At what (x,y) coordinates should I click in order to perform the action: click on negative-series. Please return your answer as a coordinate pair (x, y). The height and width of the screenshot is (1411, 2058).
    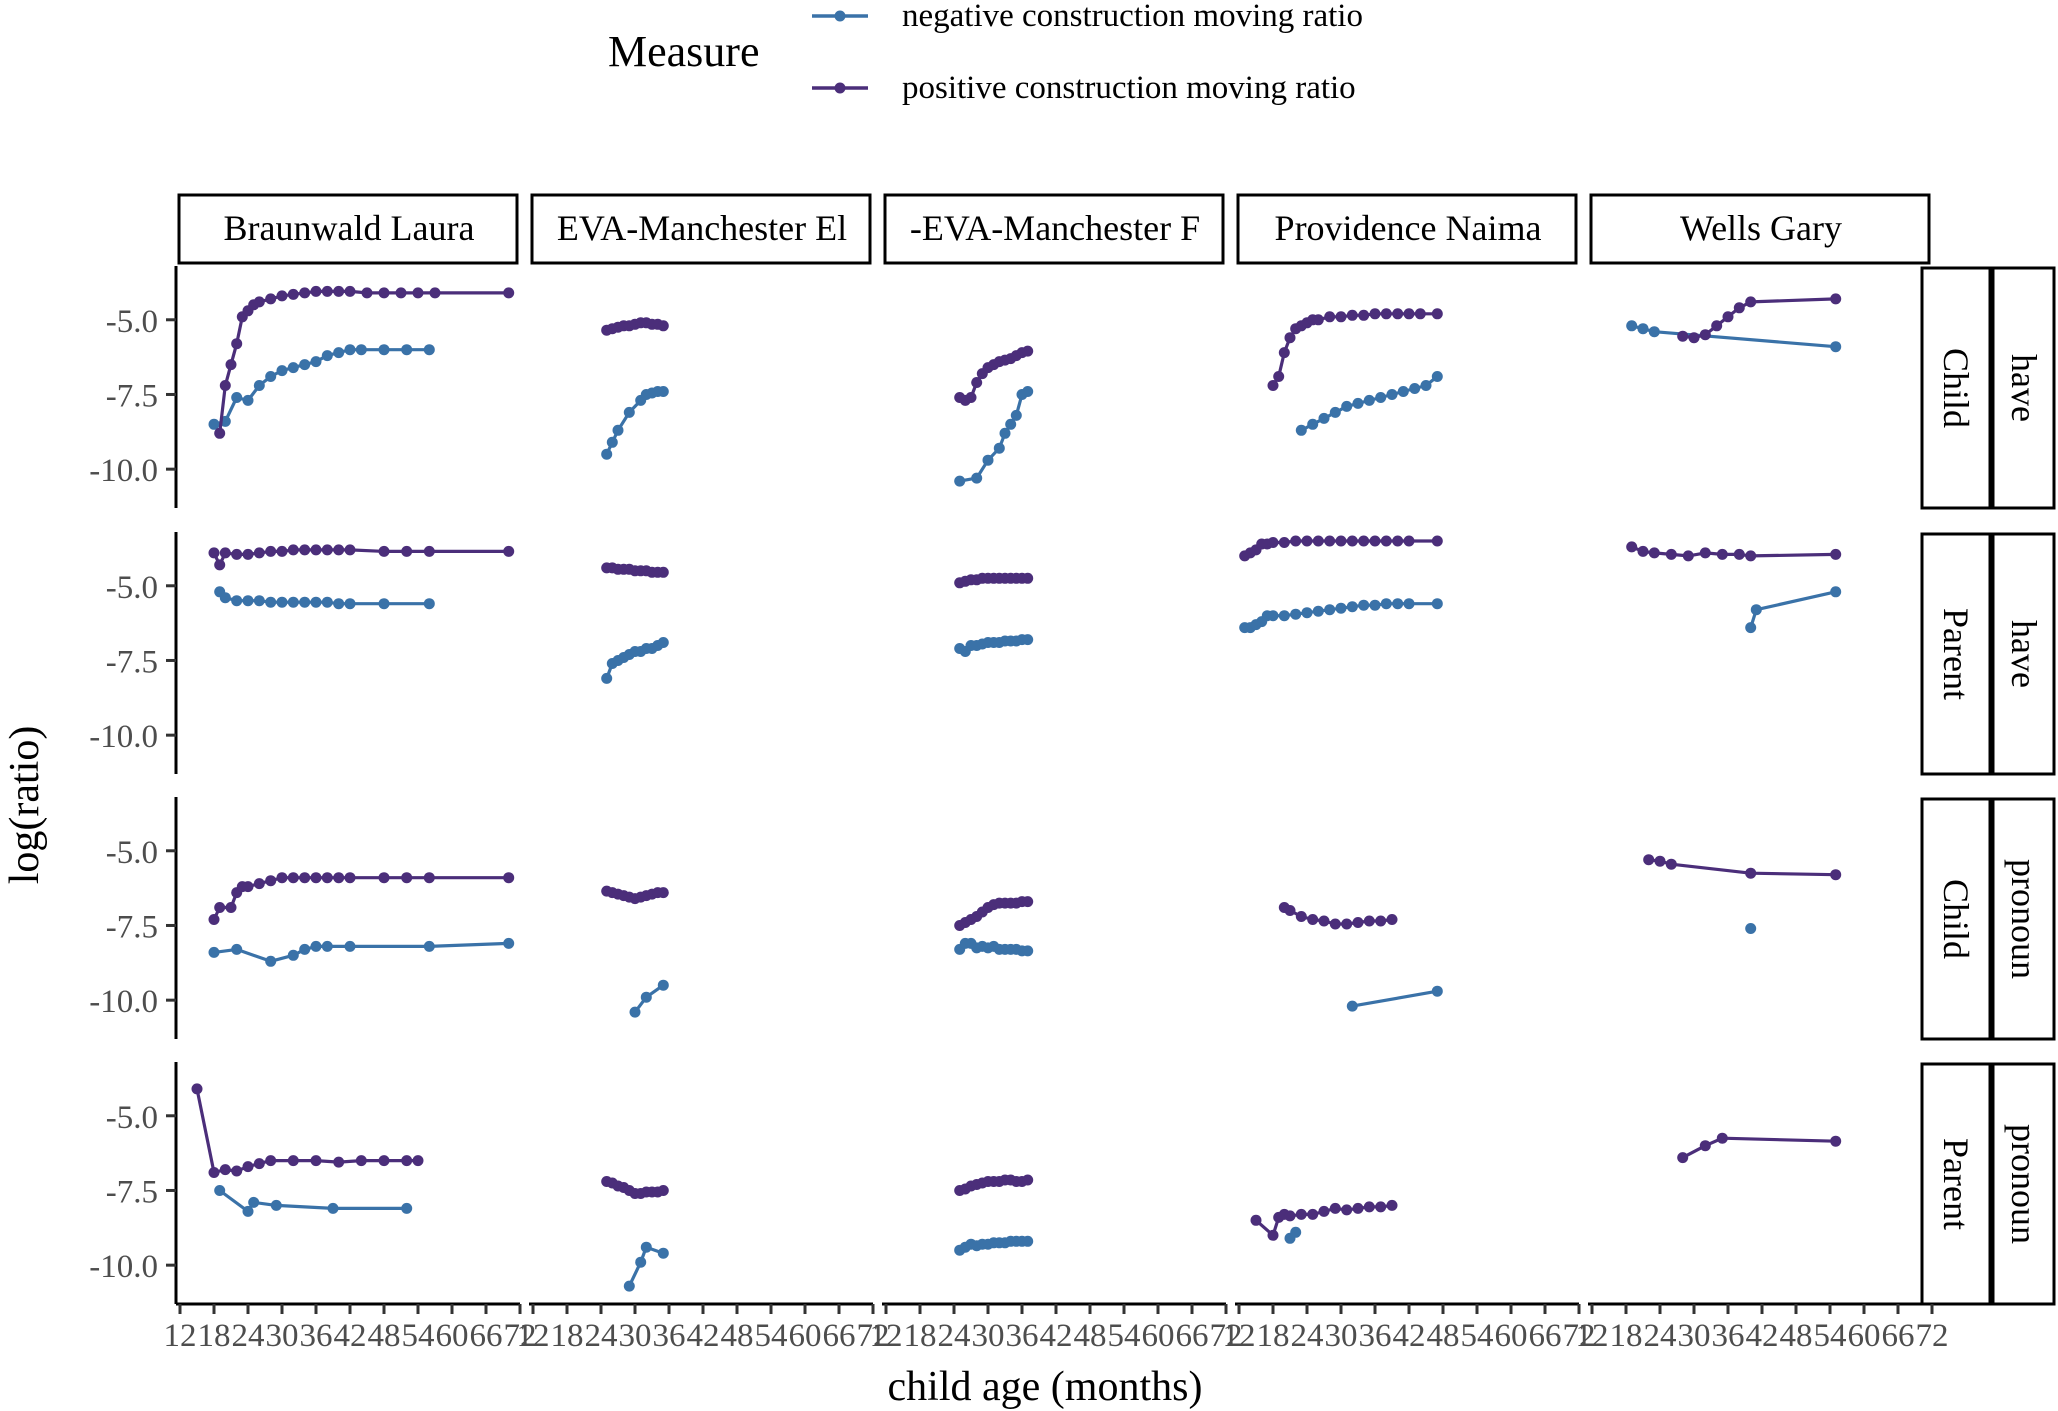
    Looking at the image, I should click on (1734, 336).